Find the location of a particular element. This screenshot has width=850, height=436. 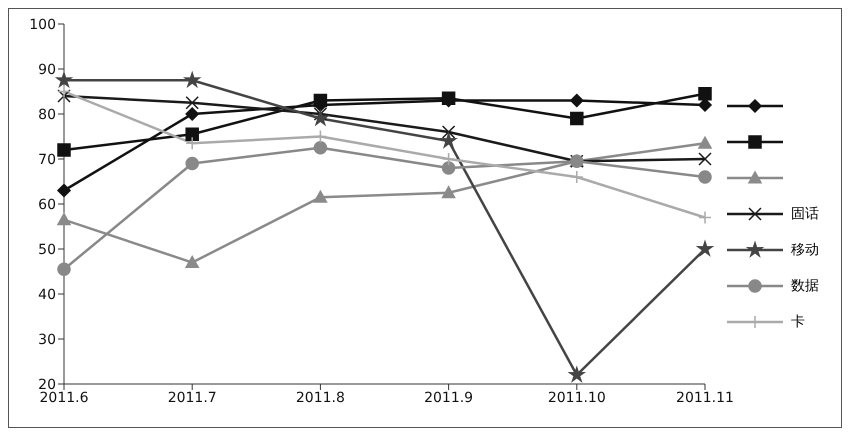

y-tick-label: 60 is located at coordinates (47, 204).